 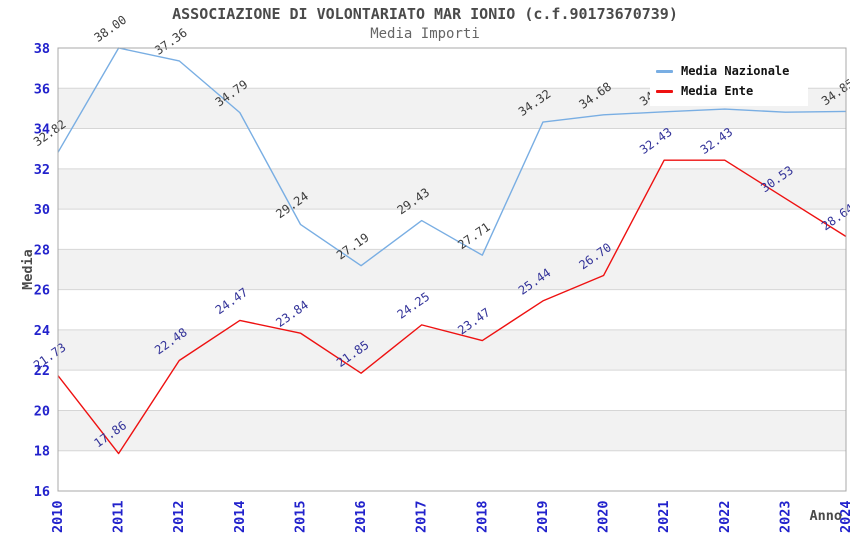 What do you see at coordinates (717, 91) in the screenshot?
I see `legend-label-media-ente: Media Ente` at bounding box center [717, 91].